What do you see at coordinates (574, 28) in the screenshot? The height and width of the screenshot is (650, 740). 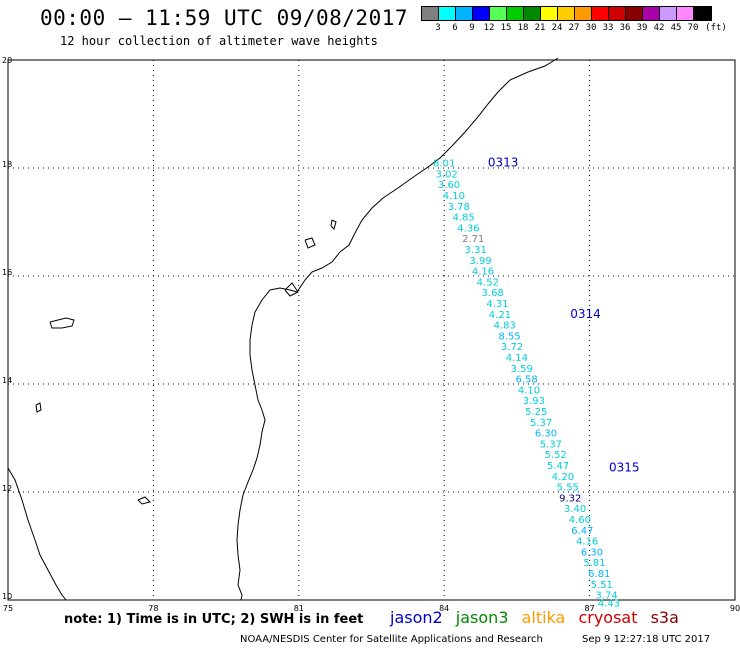 I see `scale-label: 27` at bounding box center [574, 28].